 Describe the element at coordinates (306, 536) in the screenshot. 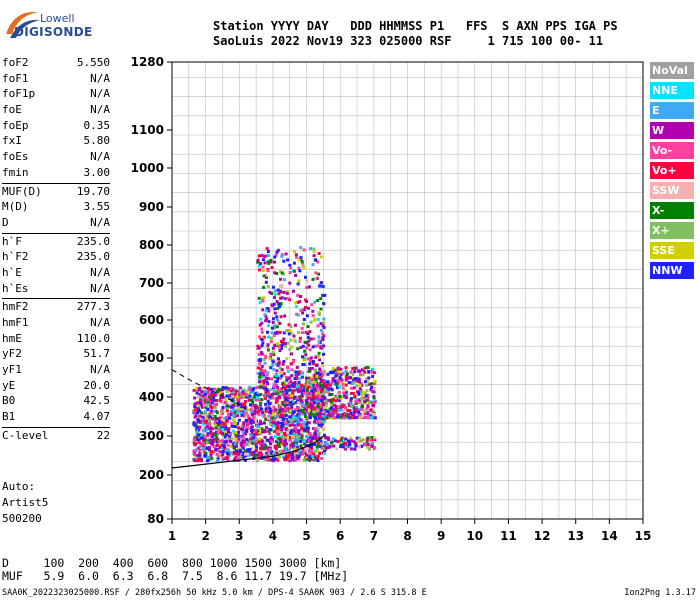

I see `x-tick-label: 5` at that location.